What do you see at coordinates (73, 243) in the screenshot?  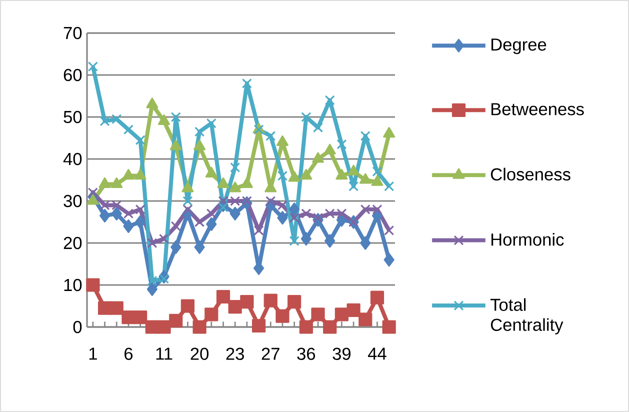 I see `y-tick-label: 20` at bounding box center [73, 243].